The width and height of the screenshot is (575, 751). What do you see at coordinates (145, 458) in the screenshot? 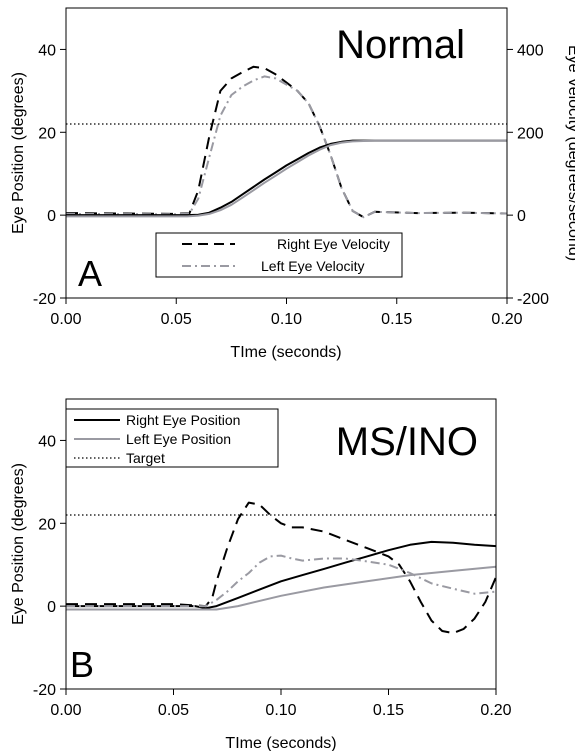
I see `legend-label-target: Target` at bounding box center [145, 458].